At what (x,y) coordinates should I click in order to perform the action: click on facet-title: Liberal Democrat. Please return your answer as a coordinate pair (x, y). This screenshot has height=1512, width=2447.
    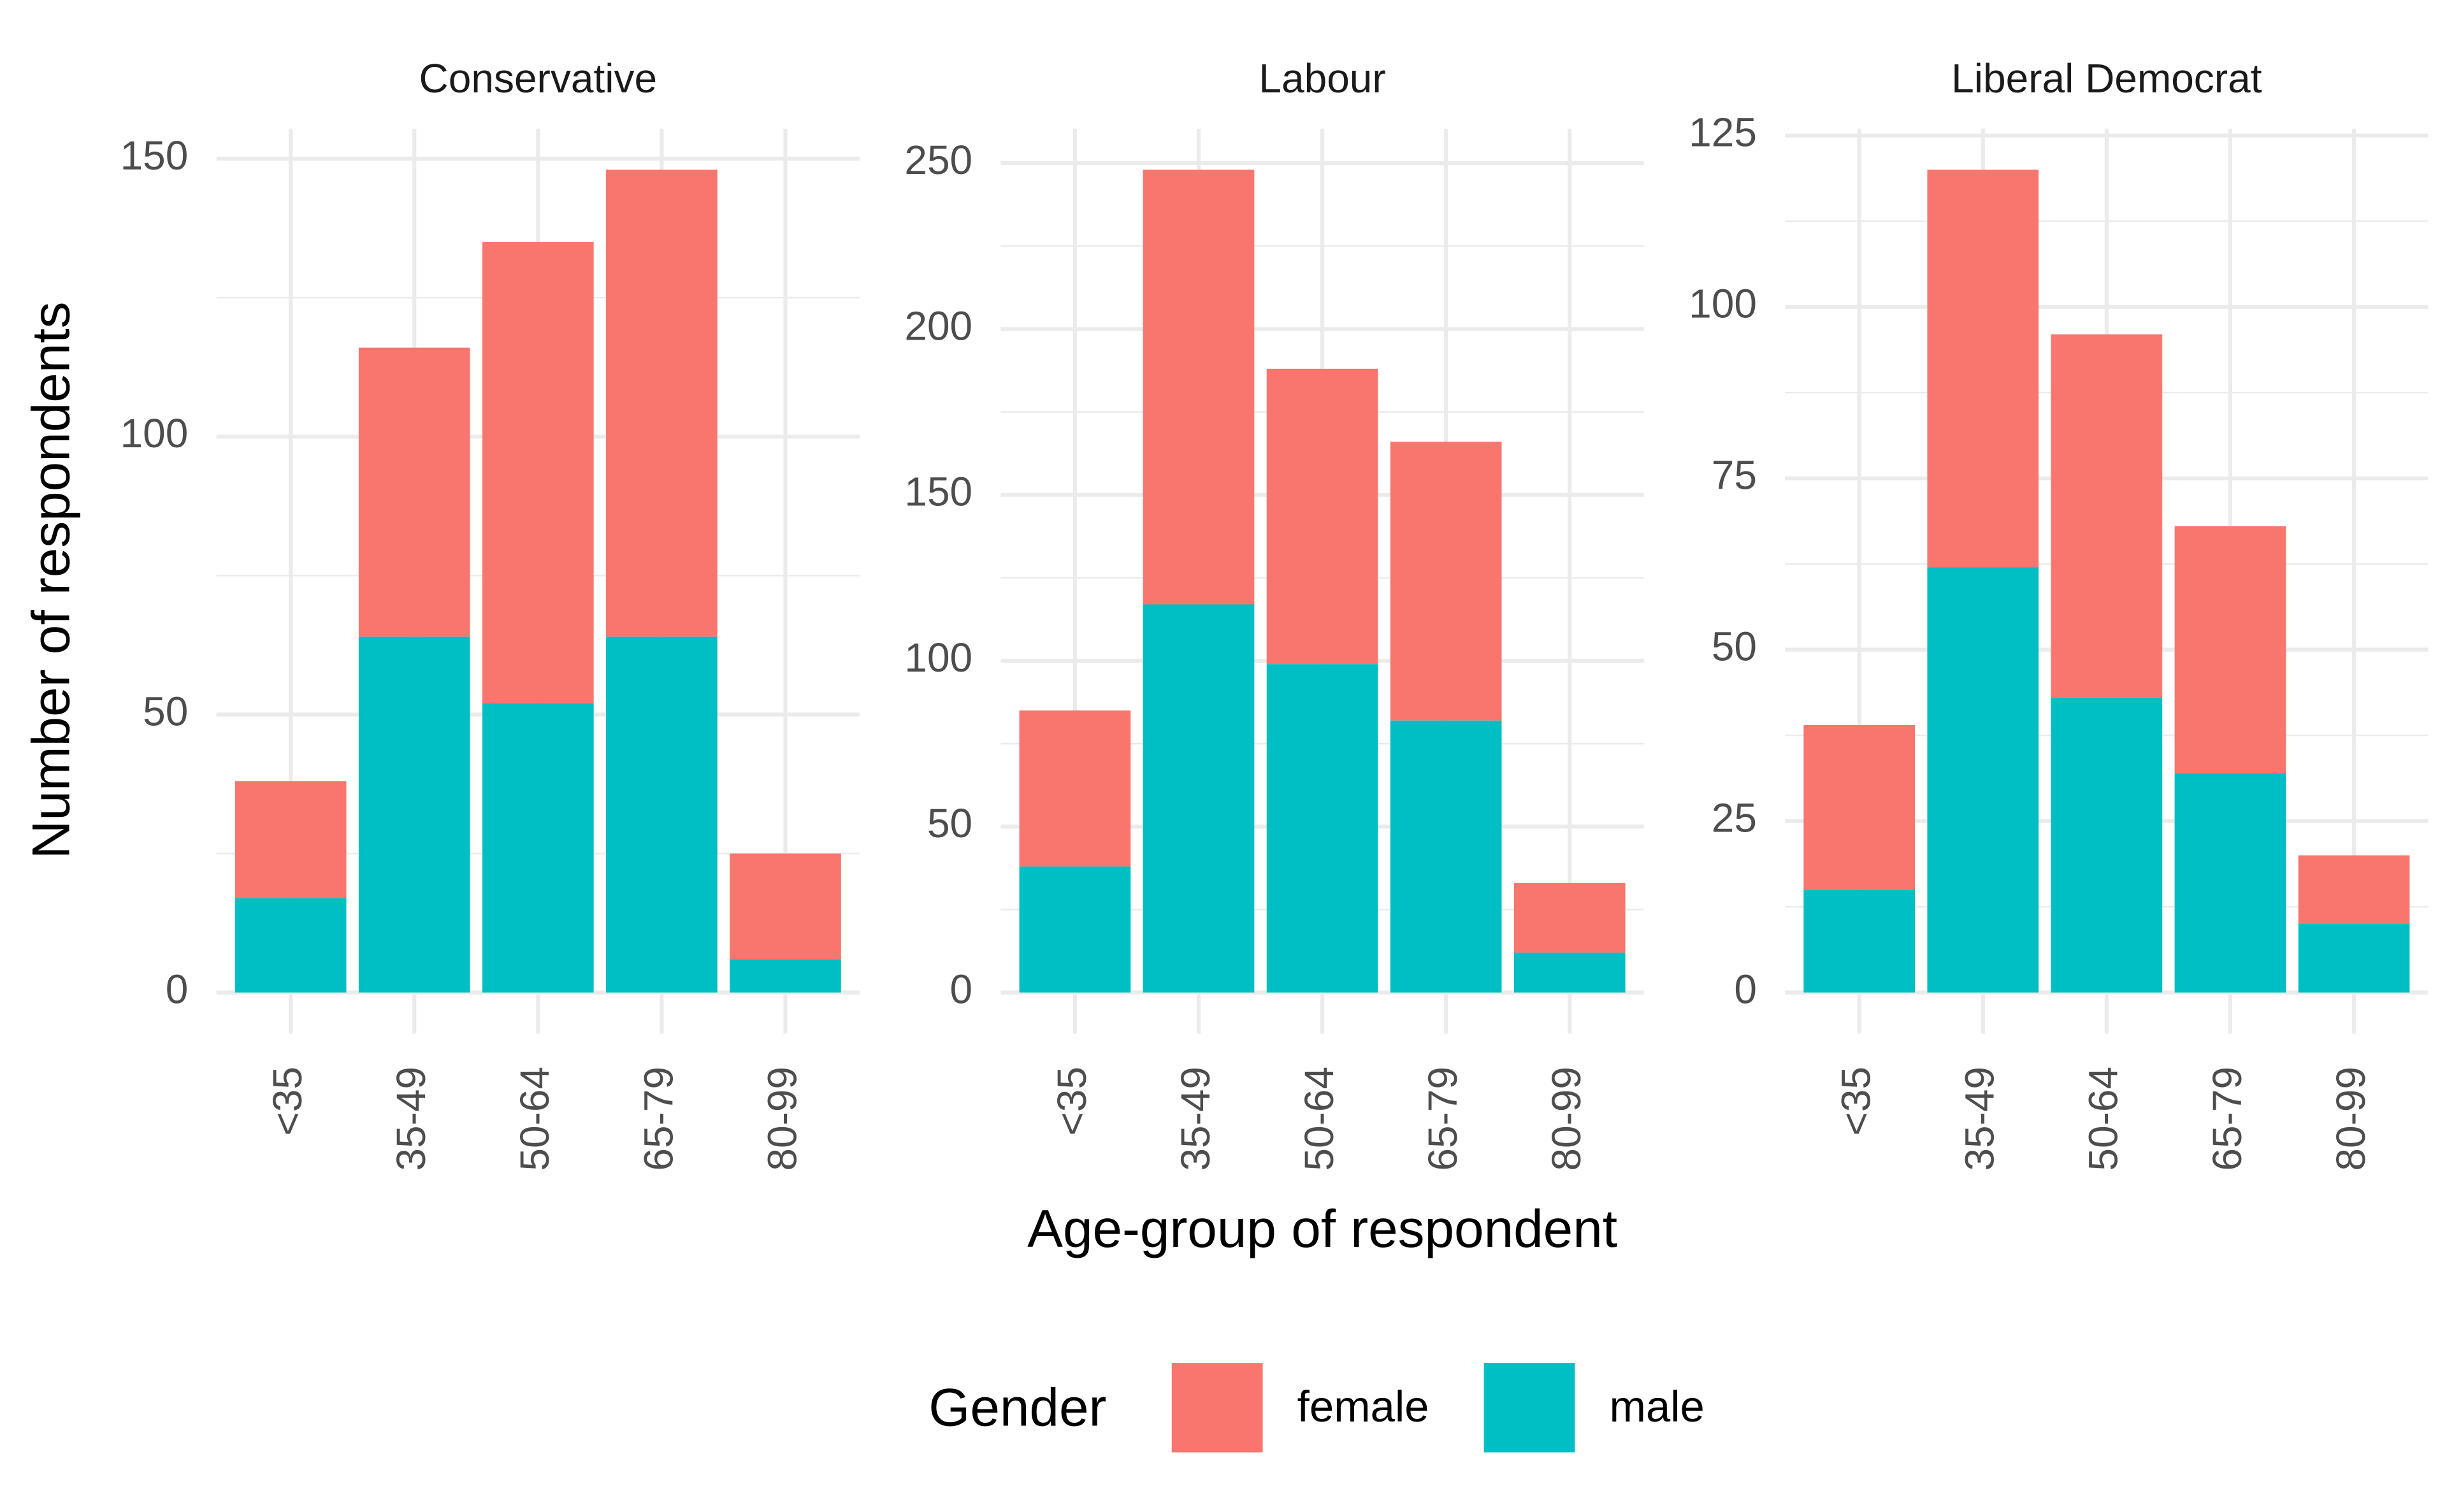
    Looking at the image, I should click on (2106, 78).